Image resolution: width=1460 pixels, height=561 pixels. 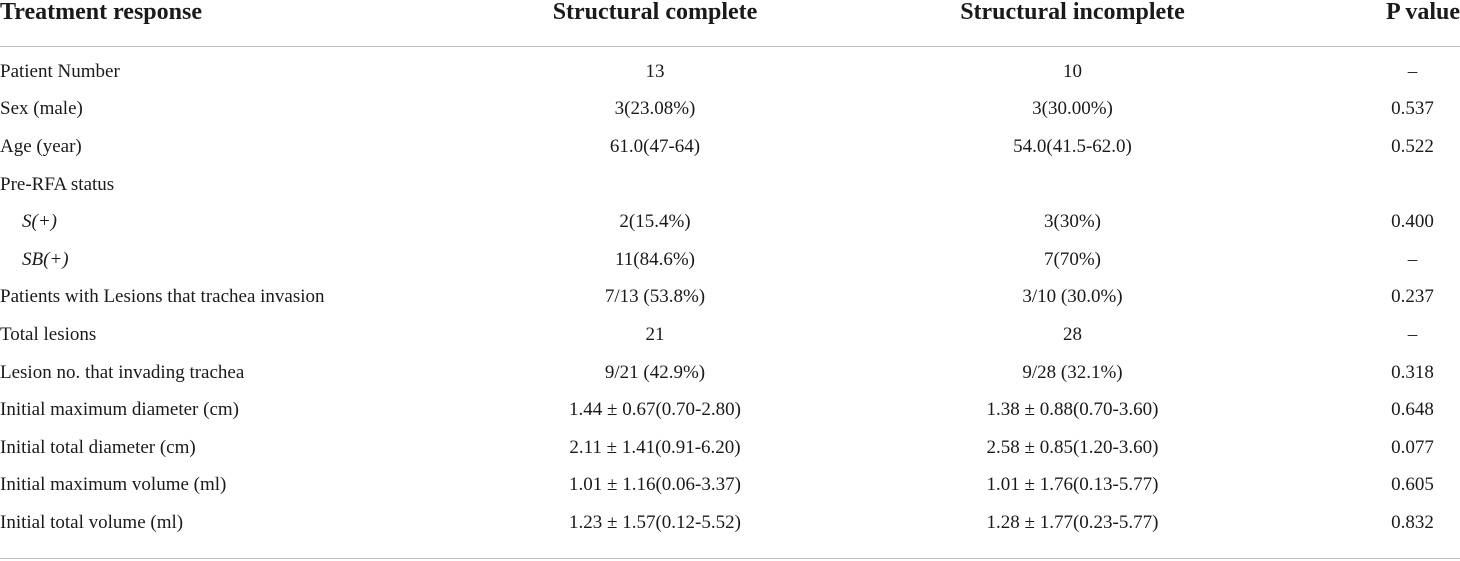 I want to click on table-row: SB(+) 11(84.6%) 7(70%) –, so click(x=730, y=260).